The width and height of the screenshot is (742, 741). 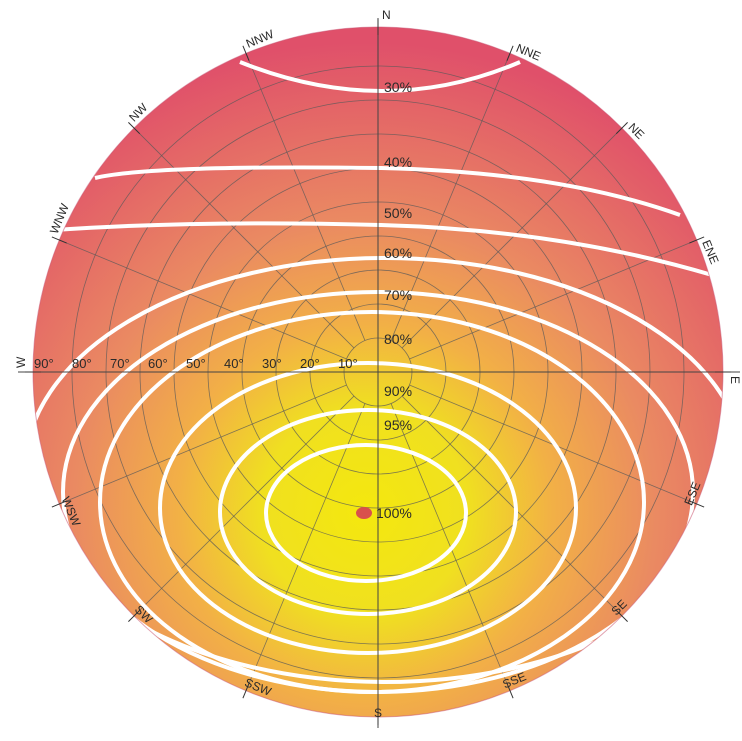 I want to click on compass-tick-wnw, so click(x=59, y=240).